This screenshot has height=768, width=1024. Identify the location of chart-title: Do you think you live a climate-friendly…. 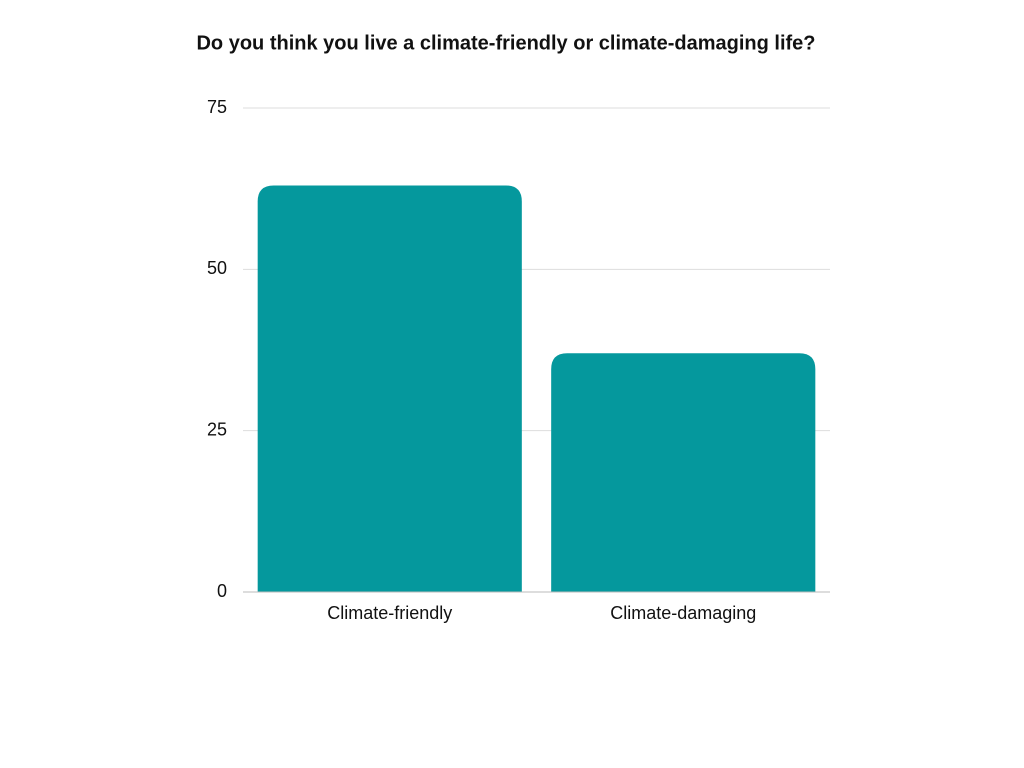
(505, 43).